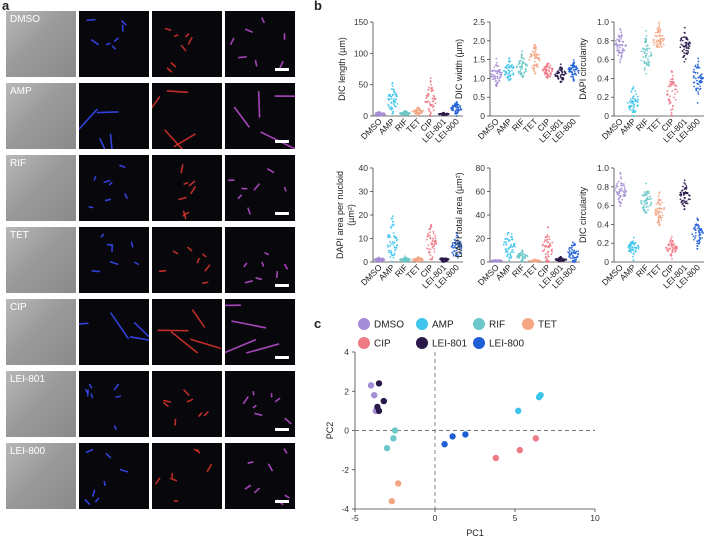 This screenshot has width=722, height=540. What do you see at coordinates (481, 239) in the screenshot?
I see `y-tick-label: 20` at bounding box center [481, 239].